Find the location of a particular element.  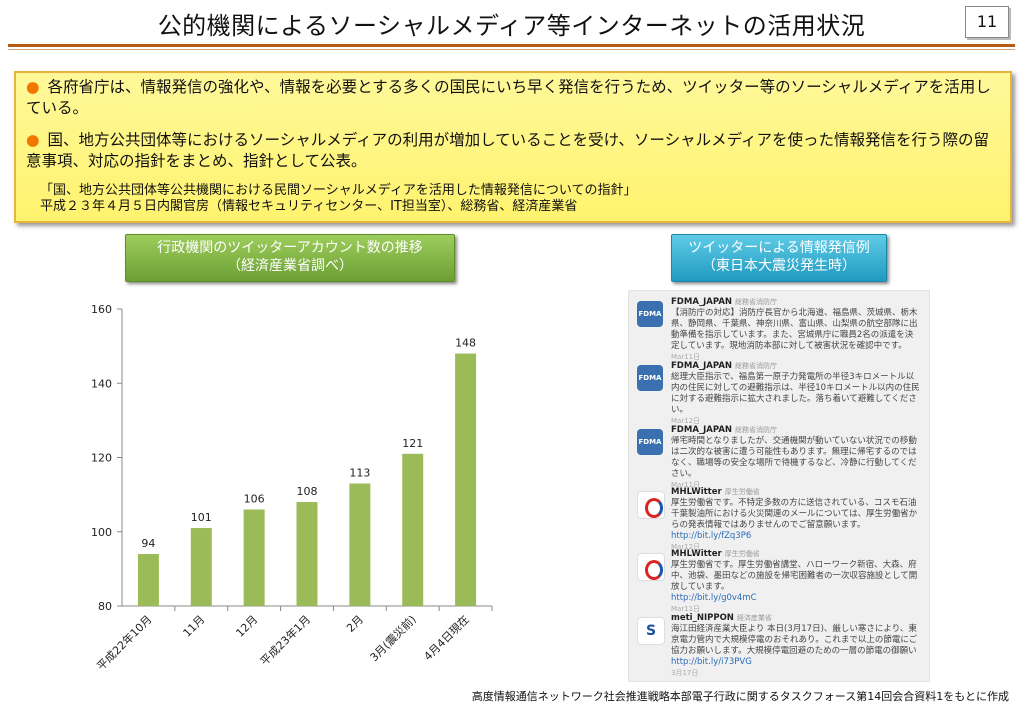

data-label: 113 is located at coordinates (359, 472).